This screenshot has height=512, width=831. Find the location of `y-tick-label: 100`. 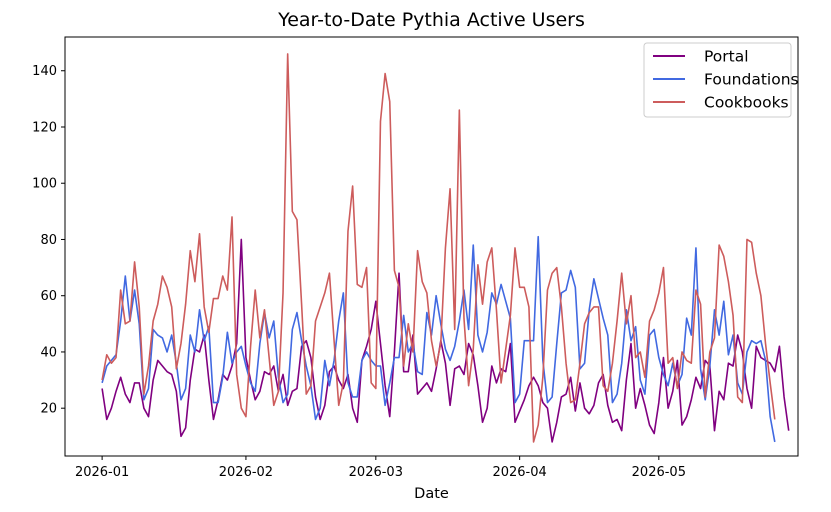

y-tick-label: 100 is located at coordinates (44, 184).